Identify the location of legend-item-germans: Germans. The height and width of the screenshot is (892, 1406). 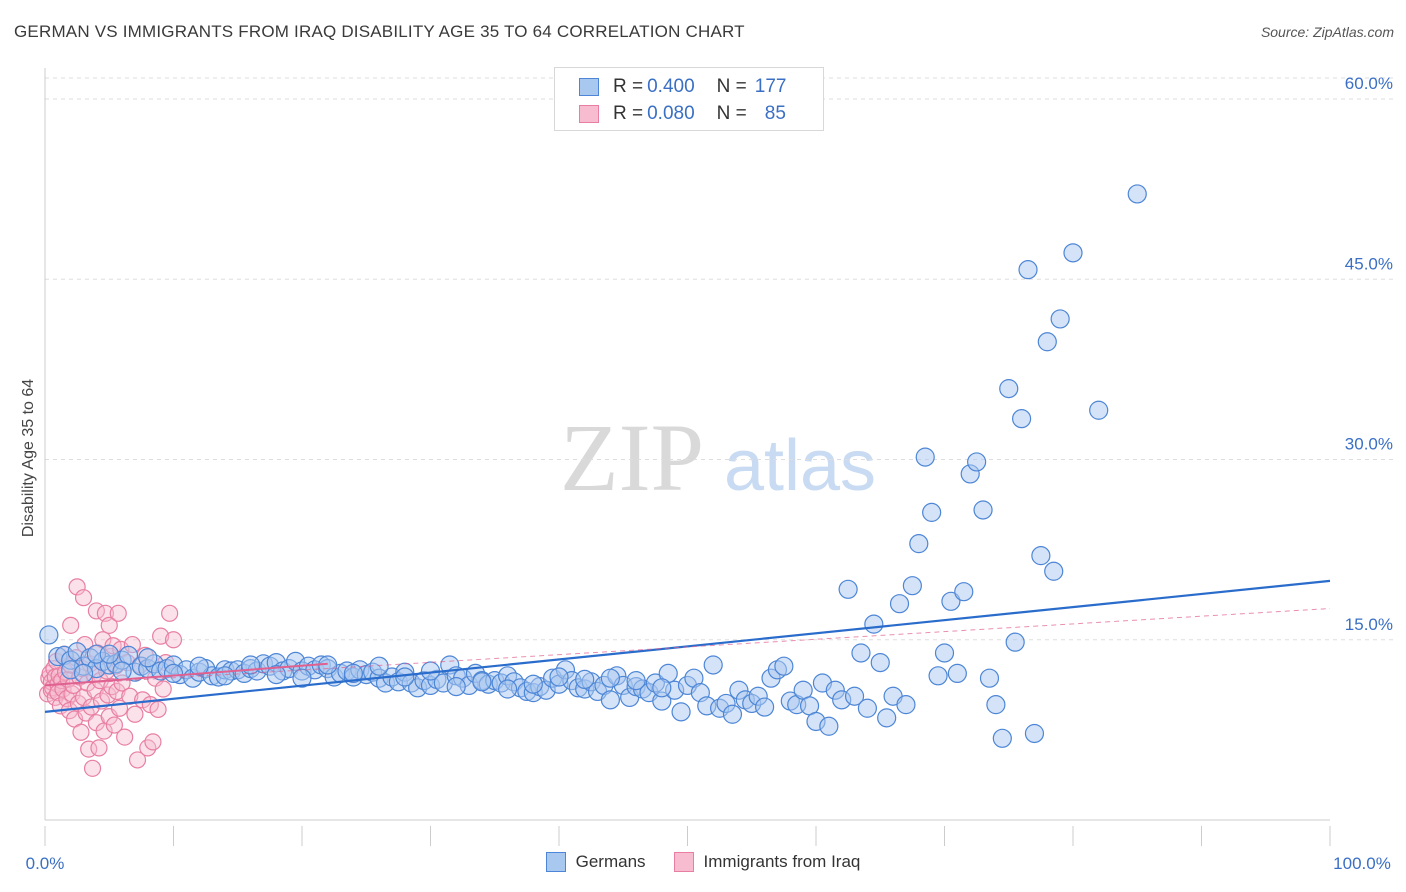
(595, 862).